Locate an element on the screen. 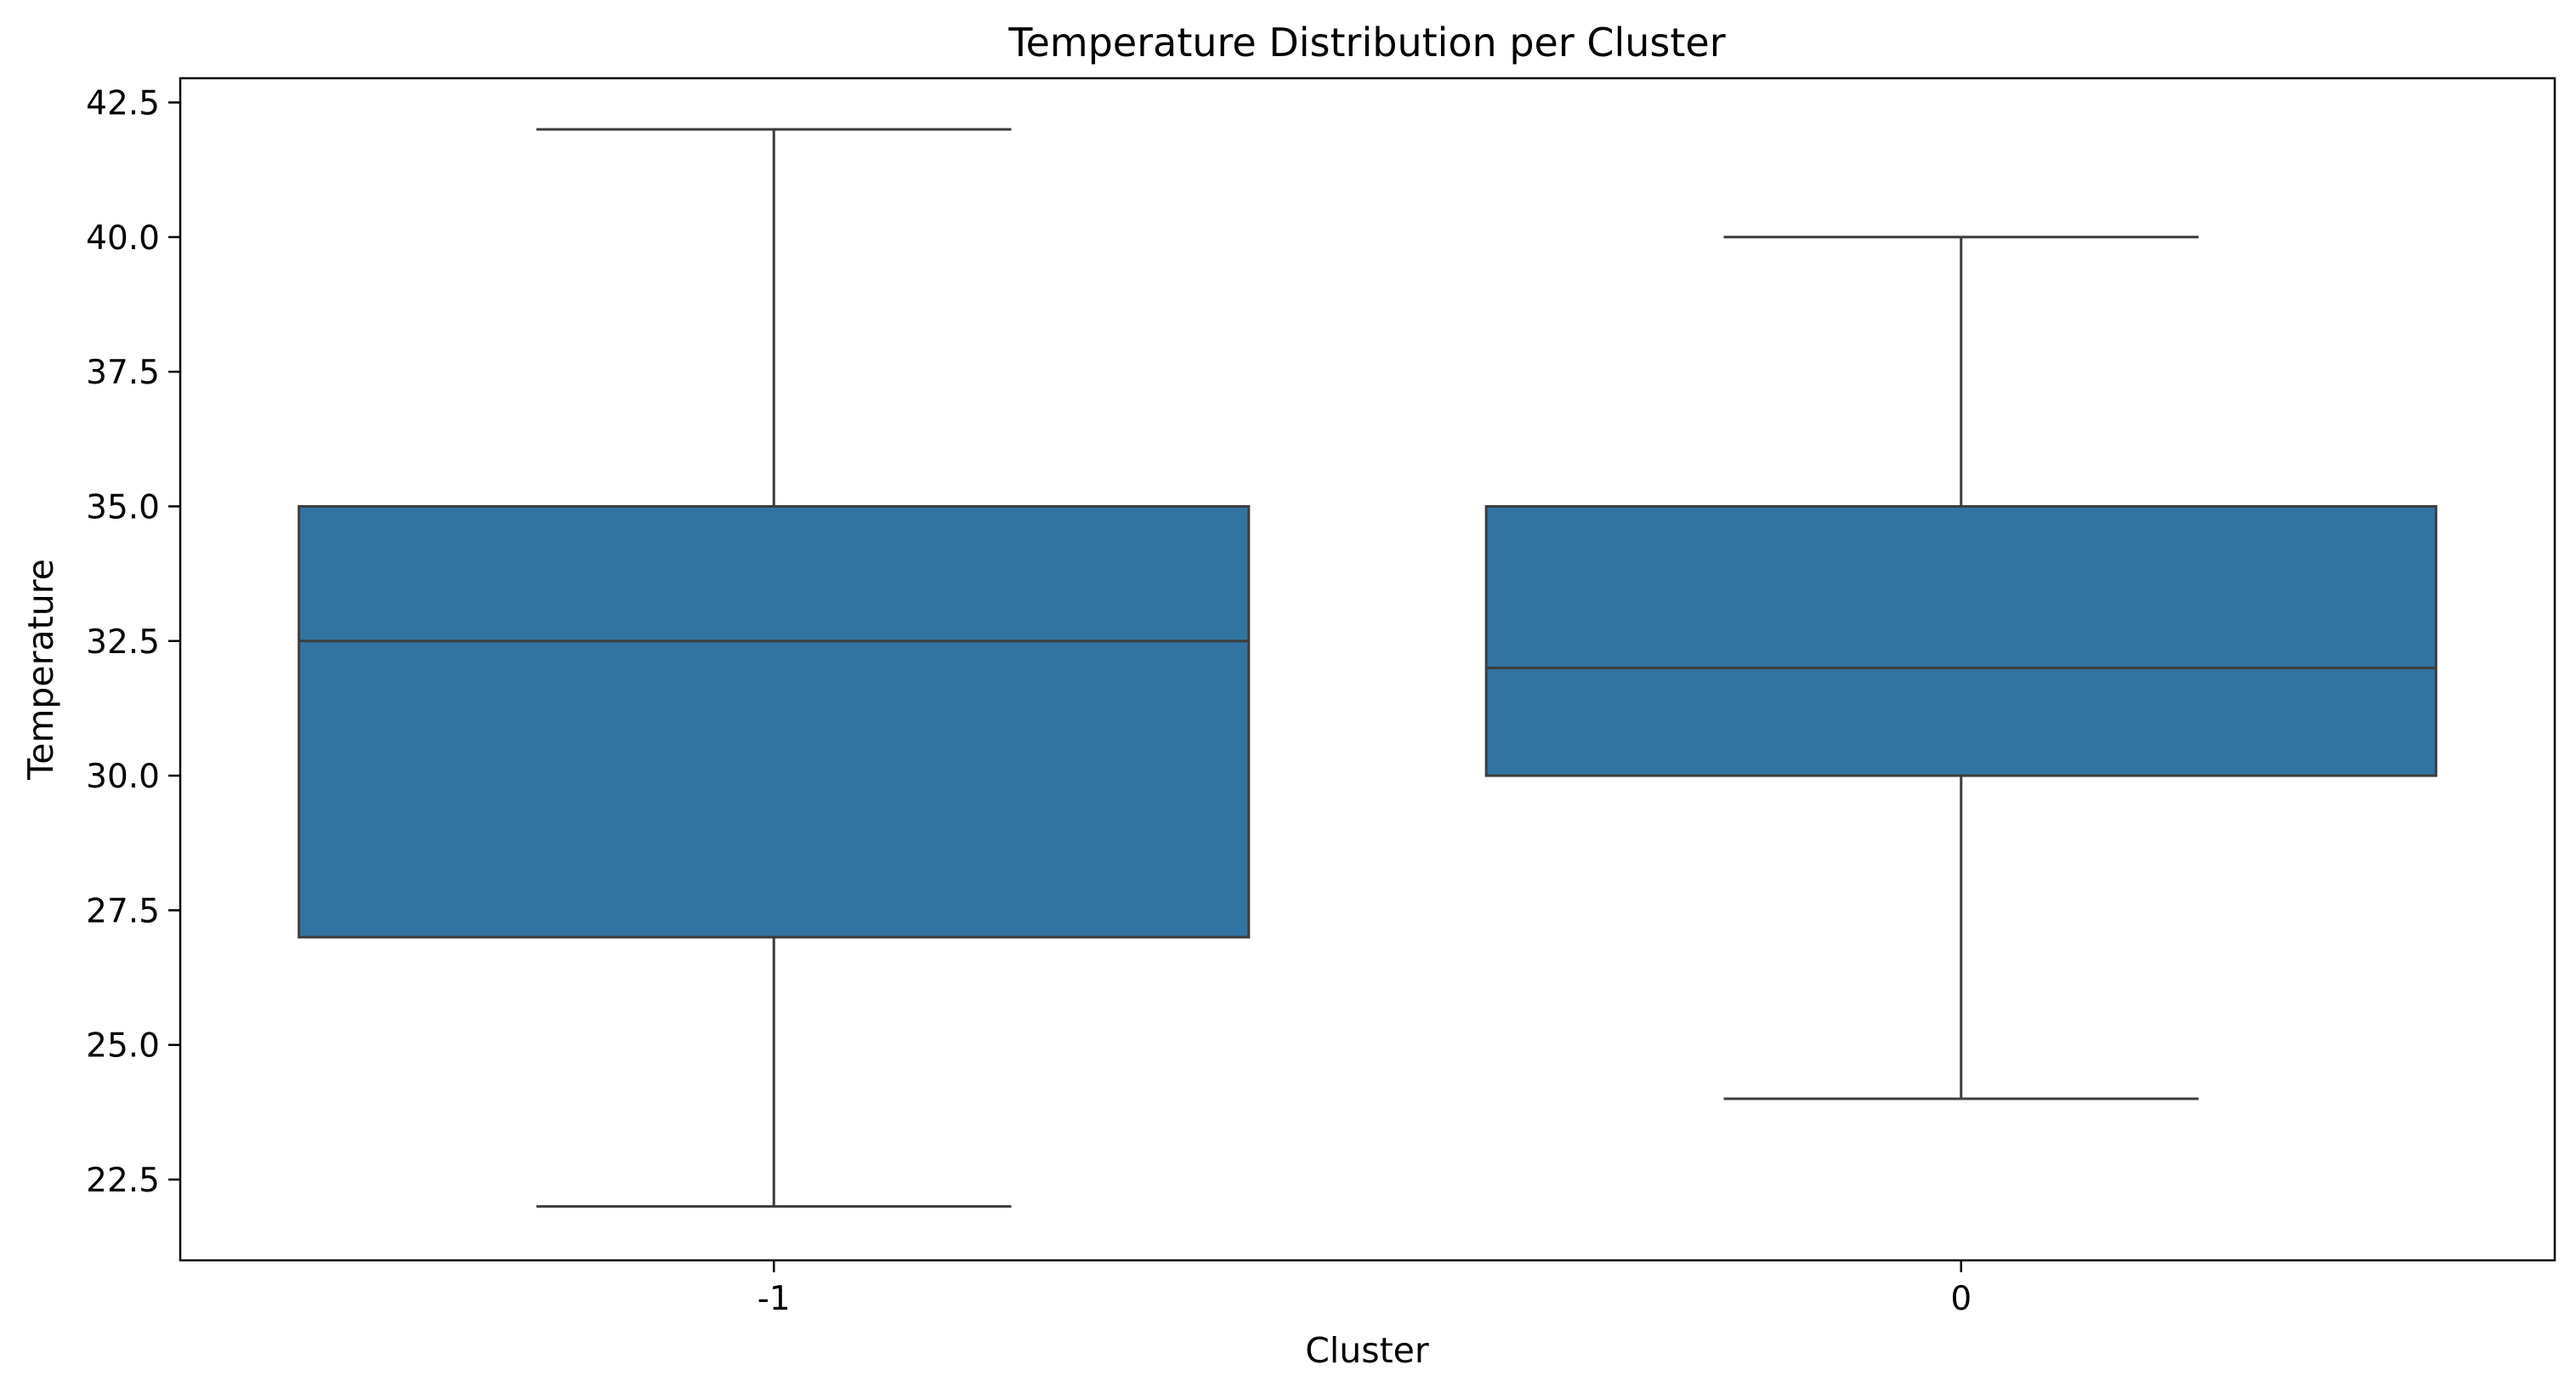 This screenshot has width=2576, height=1393. y-axis-ticks: 22.5 25.0 27.5 30.0 32.5 35.0 37.5 40.0 42.5 is located at coordinates (133, 642).